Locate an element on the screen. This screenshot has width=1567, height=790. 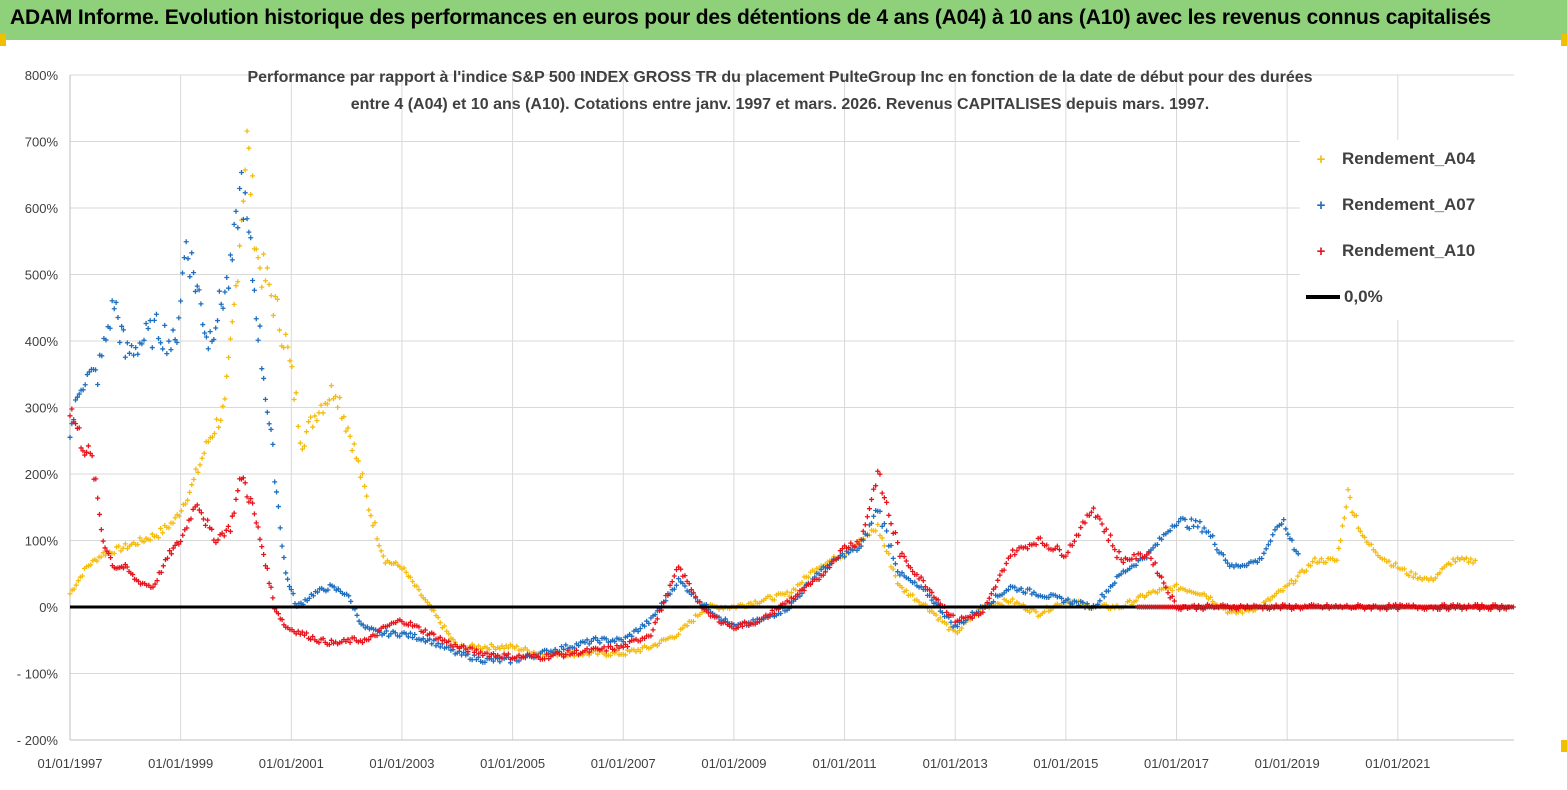
x-tick-label: 01/01/2015 is located at coordinates (1065, 763).